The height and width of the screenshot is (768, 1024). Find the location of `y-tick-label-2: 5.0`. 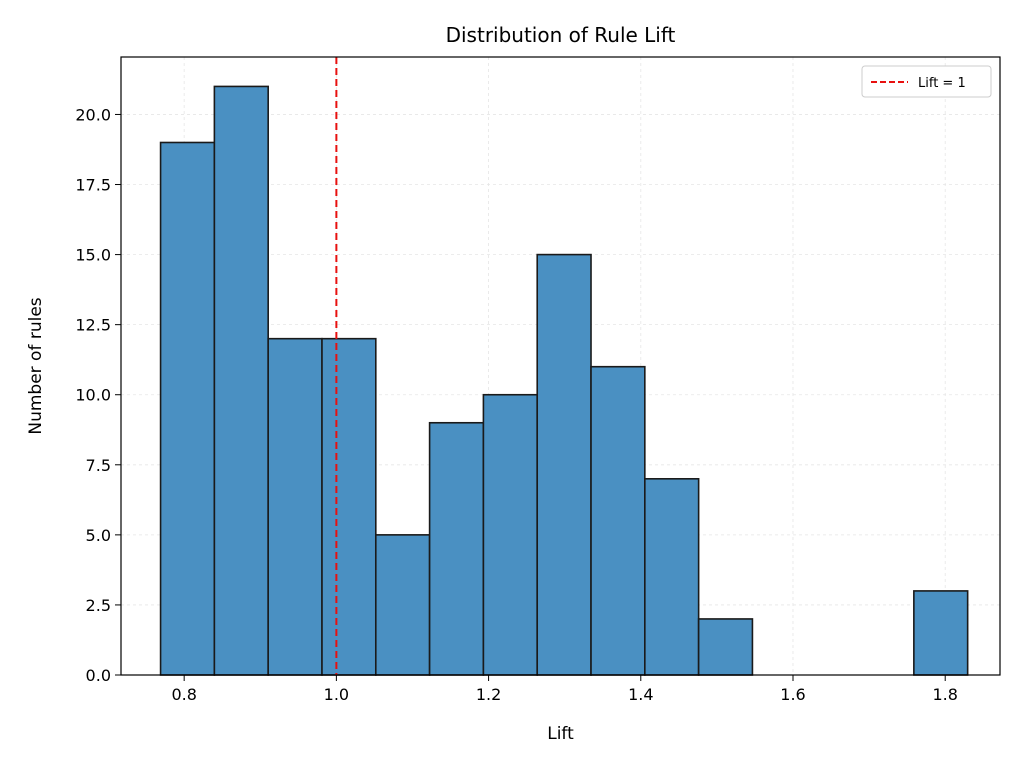

y-tick-label-2: 5.0 is located at coordinates (98, 535).